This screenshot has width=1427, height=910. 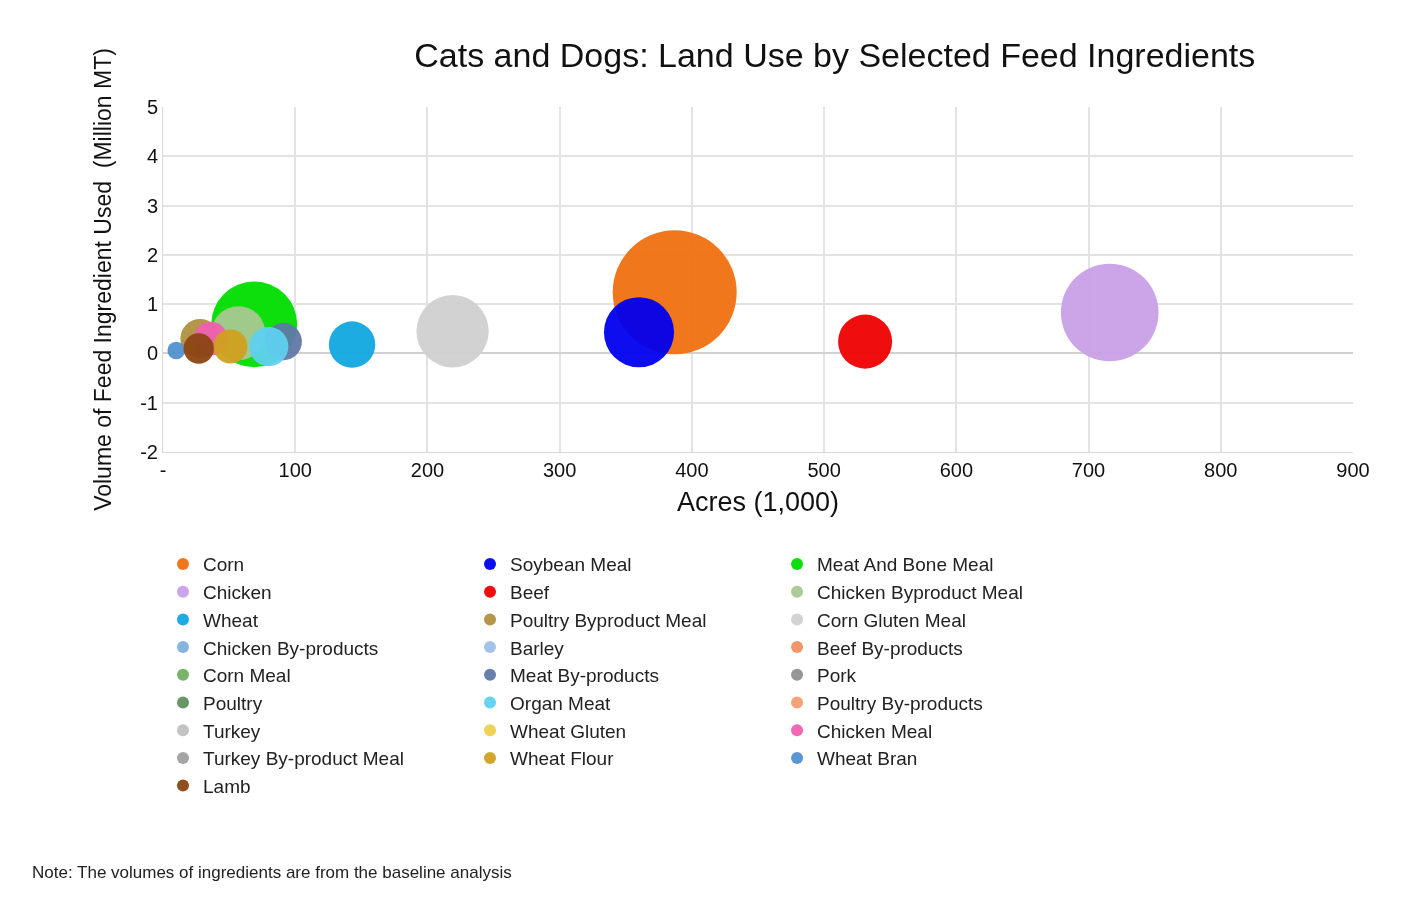 What do you see at coordinates (568, 731) in the screenshot?
I see `legend-label: Wheat Gluten` at bounding box center [568, 731].